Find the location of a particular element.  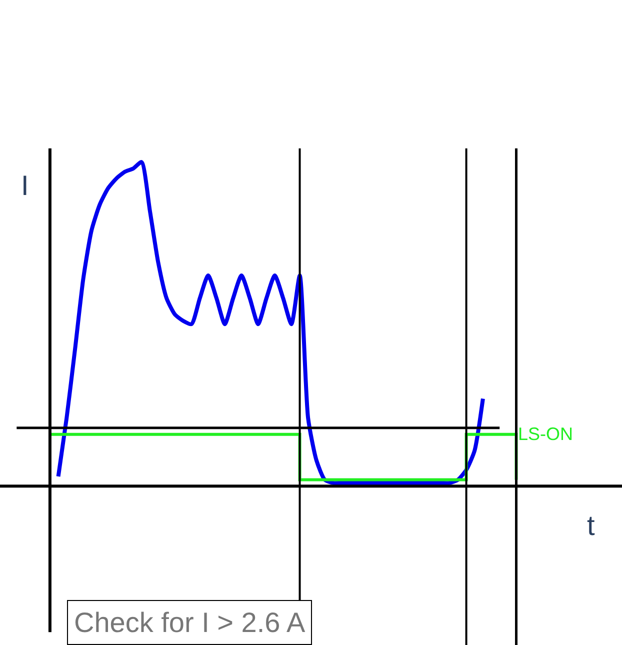

x-axis-title: t is located at coordinates (591, 525).